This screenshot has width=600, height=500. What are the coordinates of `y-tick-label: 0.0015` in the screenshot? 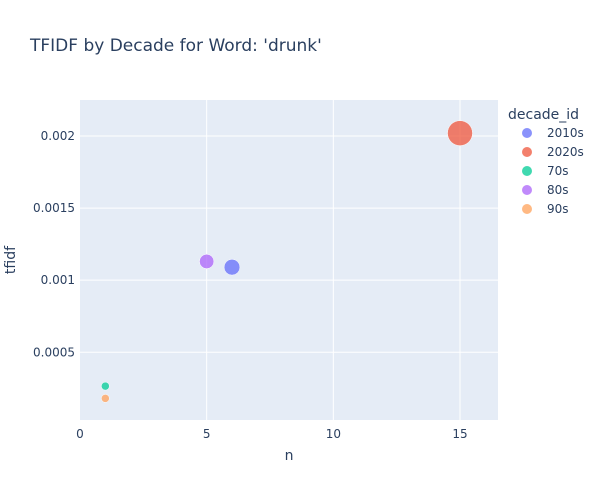 It's located at (54, 208).